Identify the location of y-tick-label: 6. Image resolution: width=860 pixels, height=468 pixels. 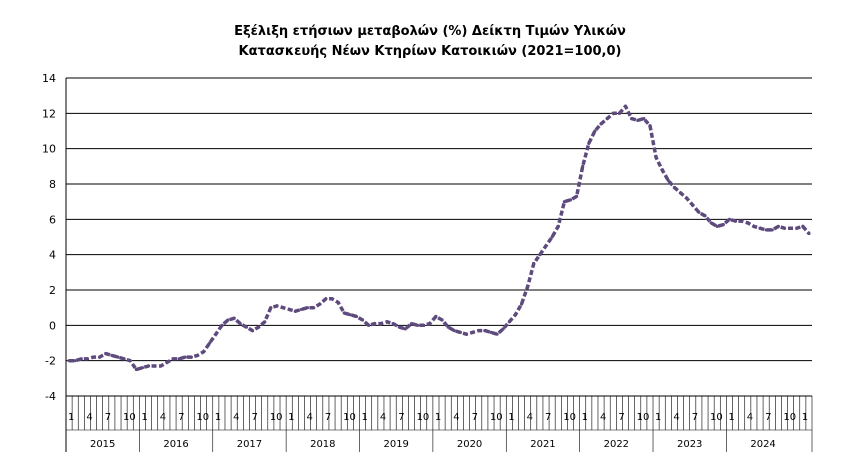
(52, 219).